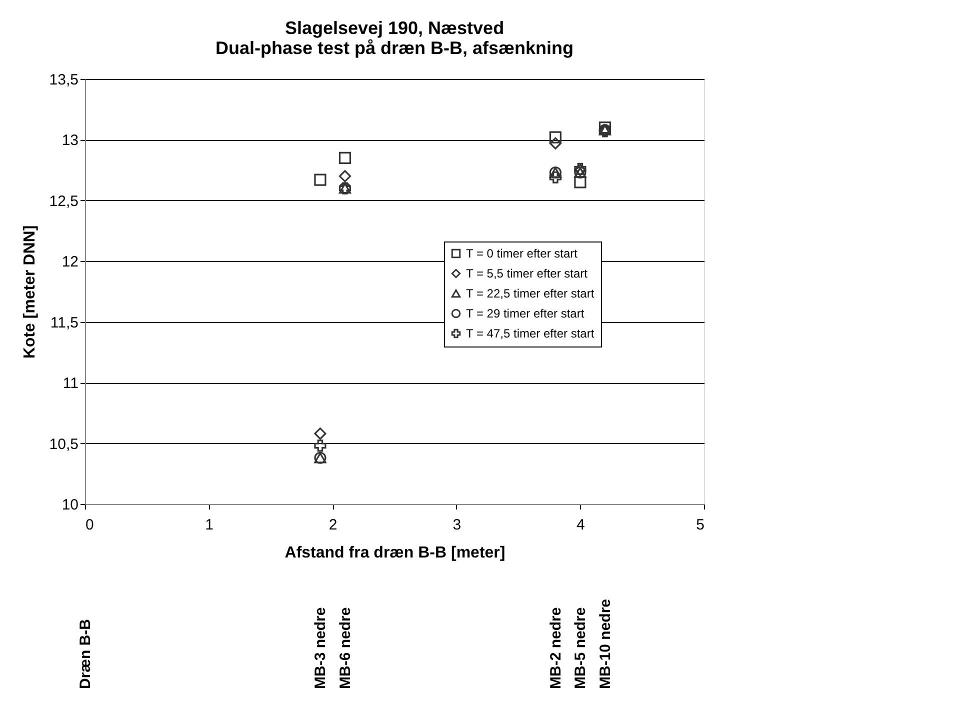 The height and width of the screenshot is (725, 957). Describe the element at coordinates (700, 525) in the screenshot. I see `x-tick-label: 5` at that location.